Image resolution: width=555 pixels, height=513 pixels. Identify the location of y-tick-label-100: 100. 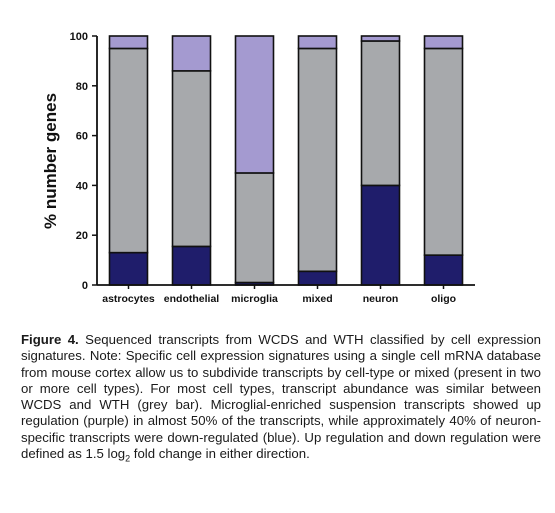
(79, 37).